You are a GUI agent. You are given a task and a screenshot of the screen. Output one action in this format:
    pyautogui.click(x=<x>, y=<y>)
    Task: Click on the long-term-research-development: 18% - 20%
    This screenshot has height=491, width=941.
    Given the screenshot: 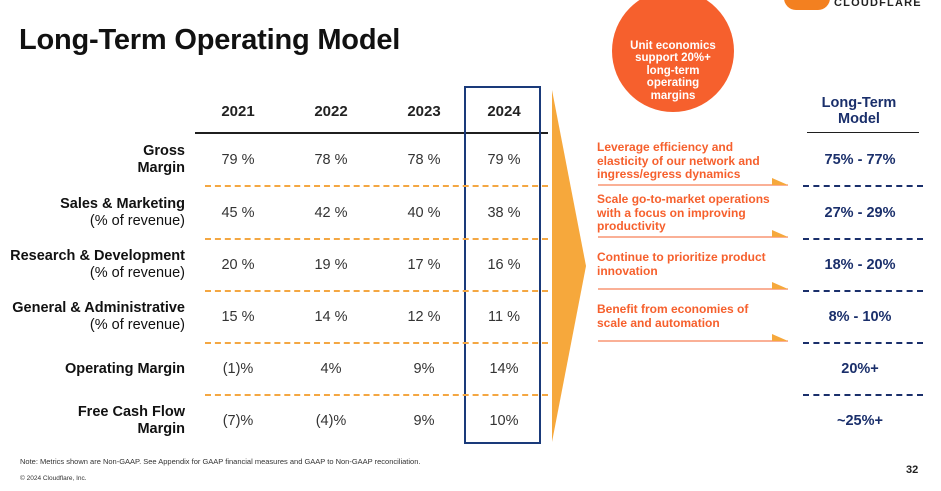 What is the action you would take?
    pyautogui.click(x=860, y=265)
    